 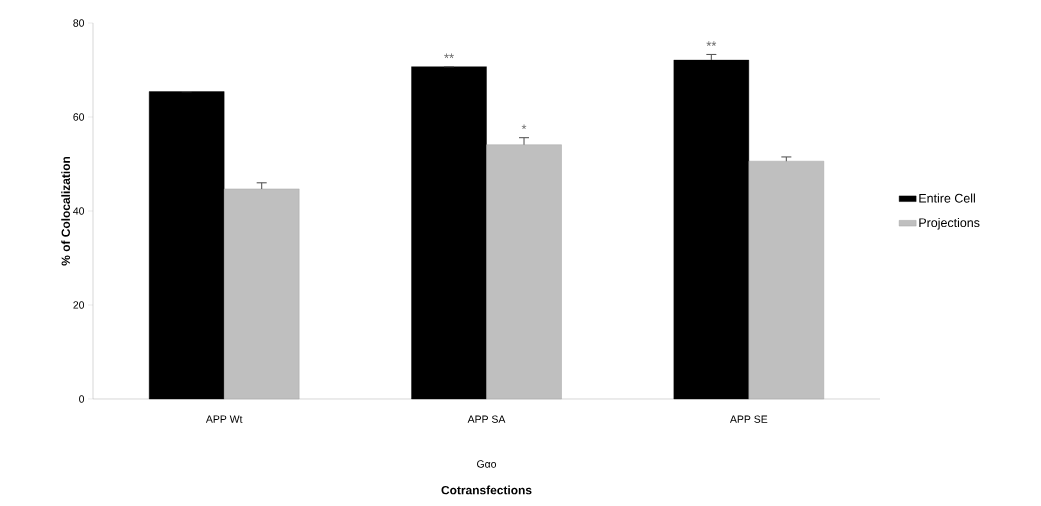 I want to click on text: Gαo, so click(x=487, y=464).